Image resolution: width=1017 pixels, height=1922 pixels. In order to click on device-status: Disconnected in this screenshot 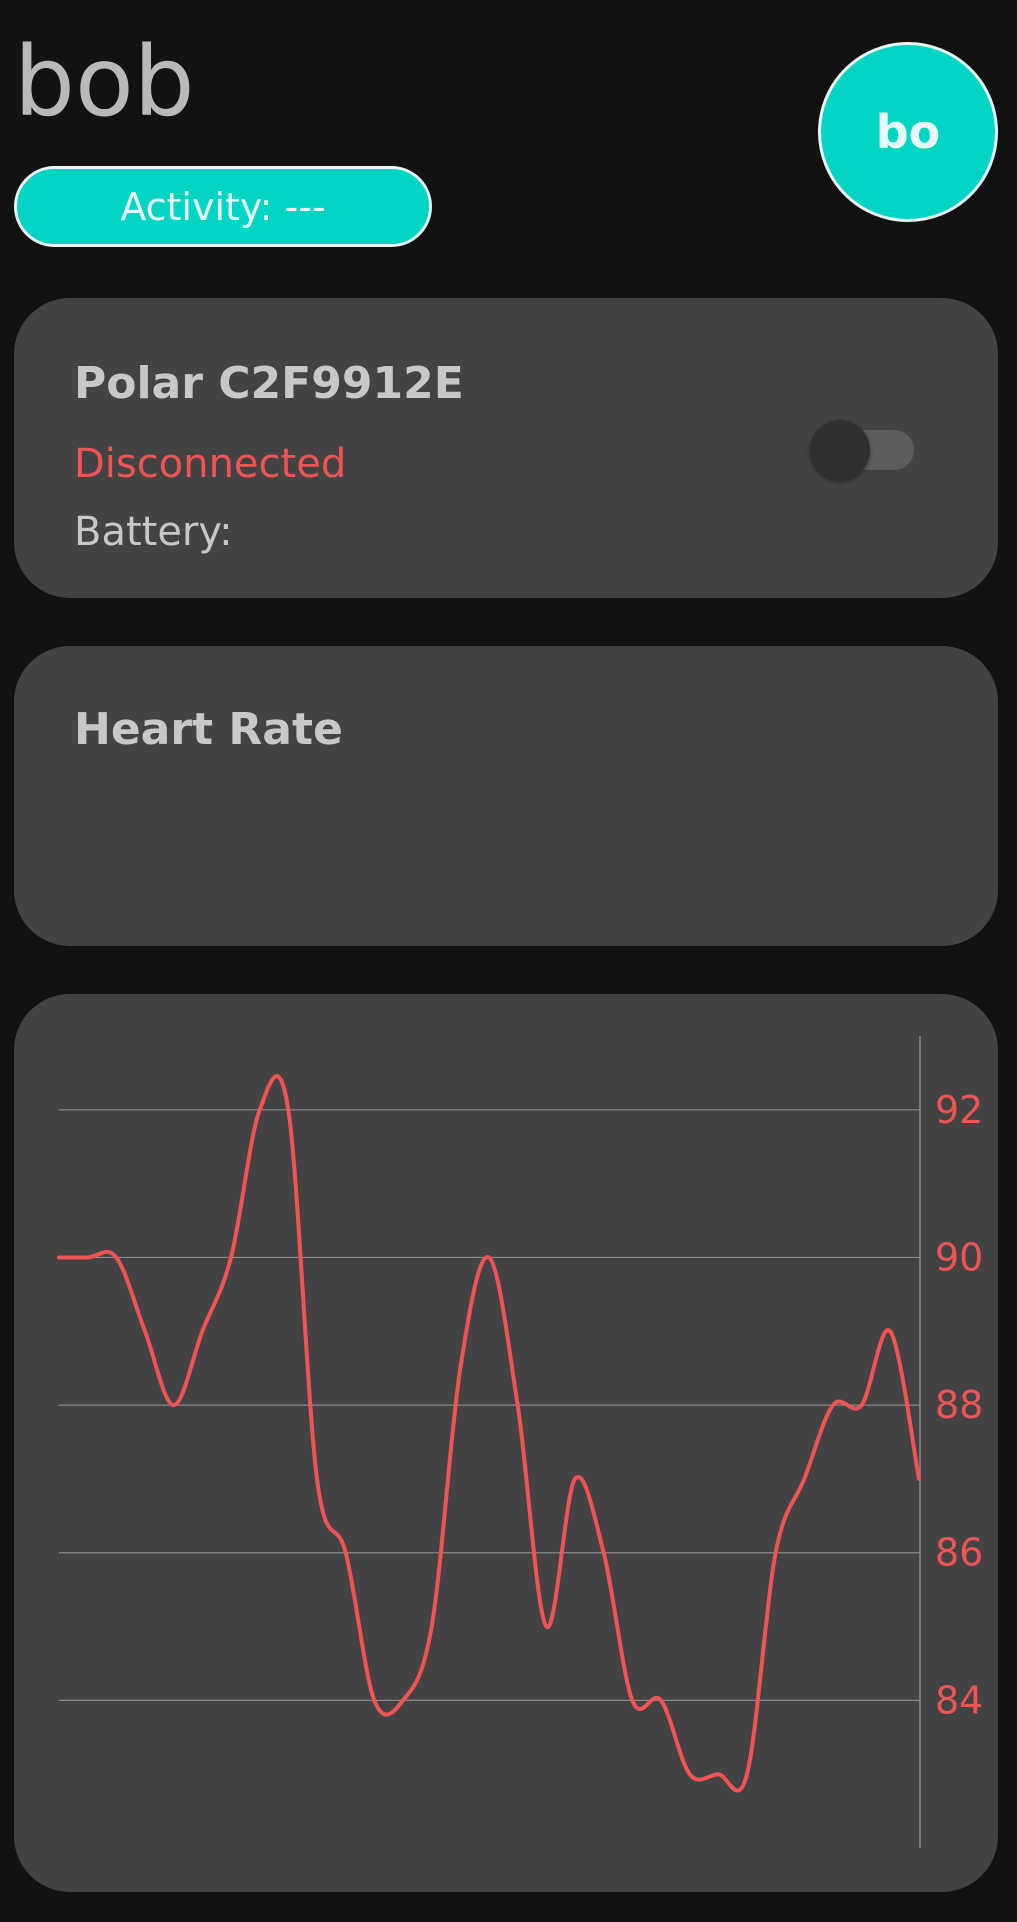, I will do `click(210, 464)`.